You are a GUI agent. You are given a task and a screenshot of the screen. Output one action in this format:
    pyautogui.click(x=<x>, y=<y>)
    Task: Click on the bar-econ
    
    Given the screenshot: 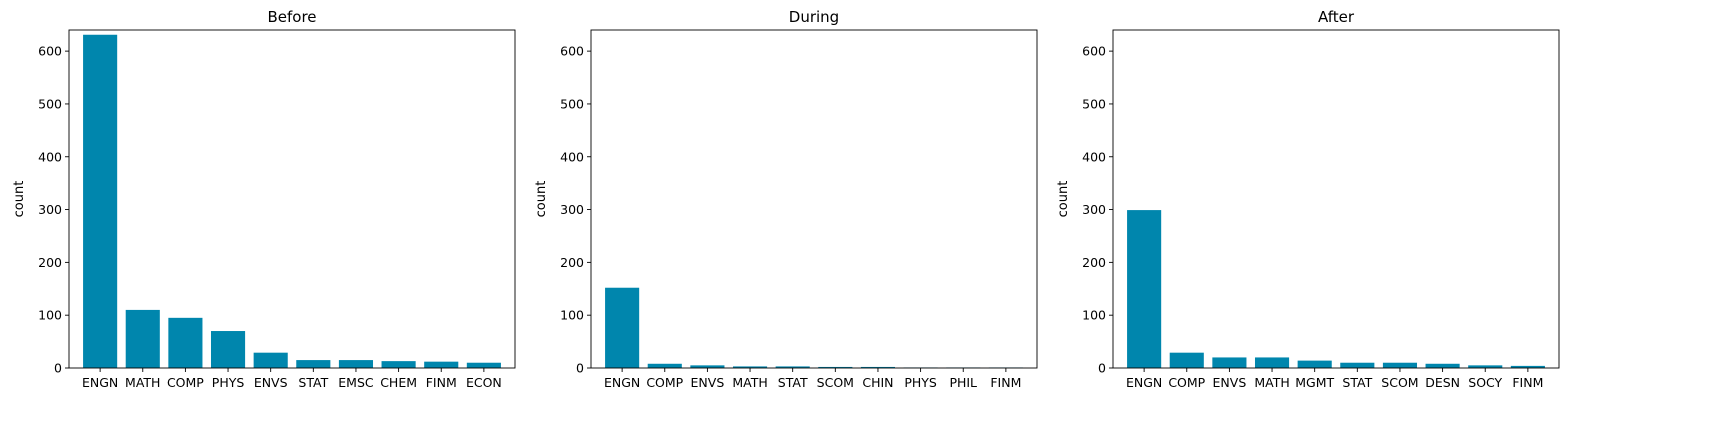 What is the action you would take?
    pyautogui.click(x=484, y=365)
    